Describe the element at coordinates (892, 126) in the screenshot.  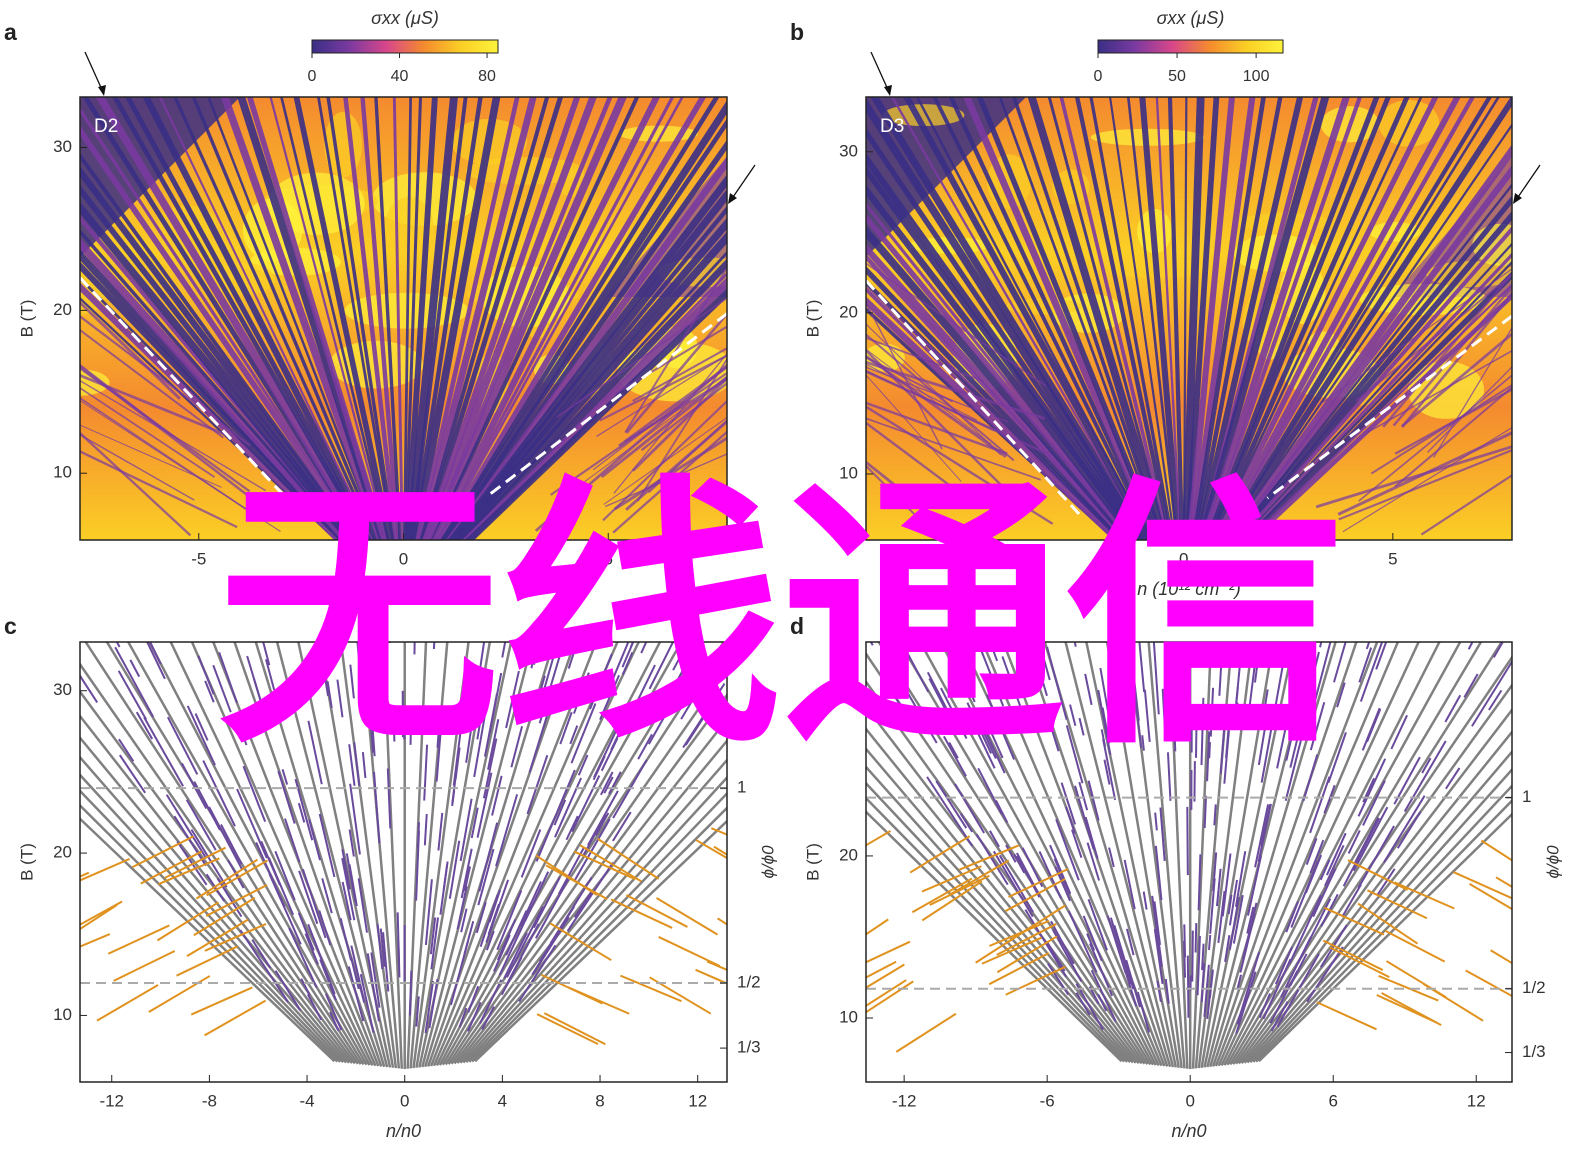
I see `panel-annotation: D3` at that location.